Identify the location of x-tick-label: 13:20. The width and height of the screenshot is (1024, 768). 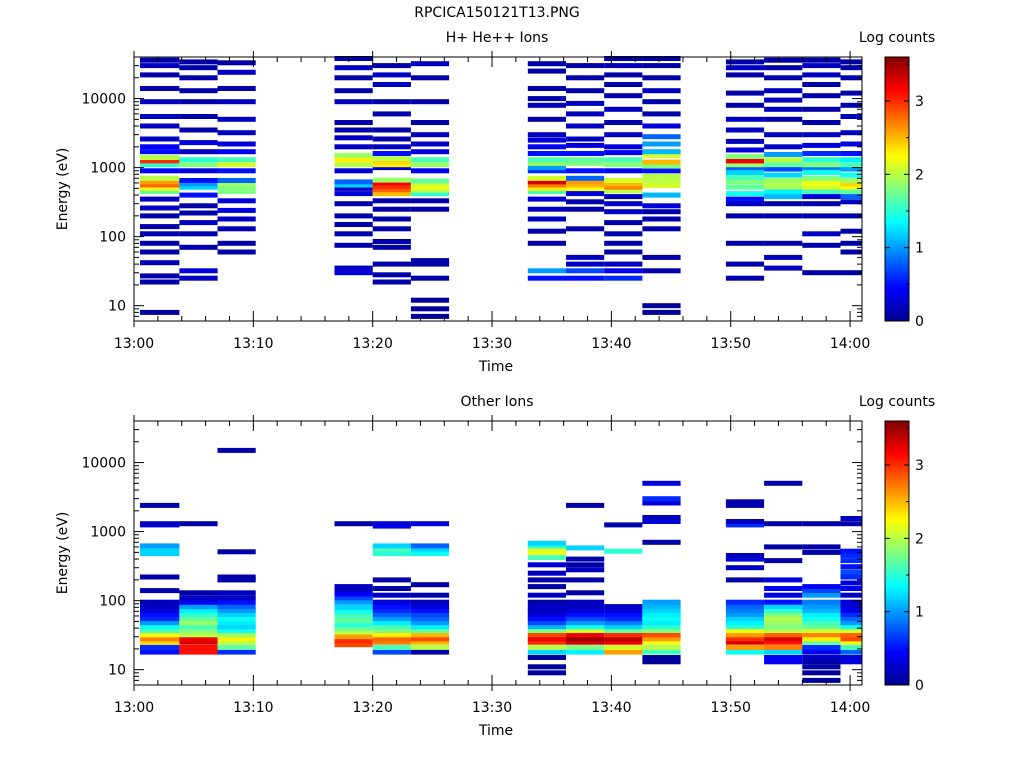
(373, 708).